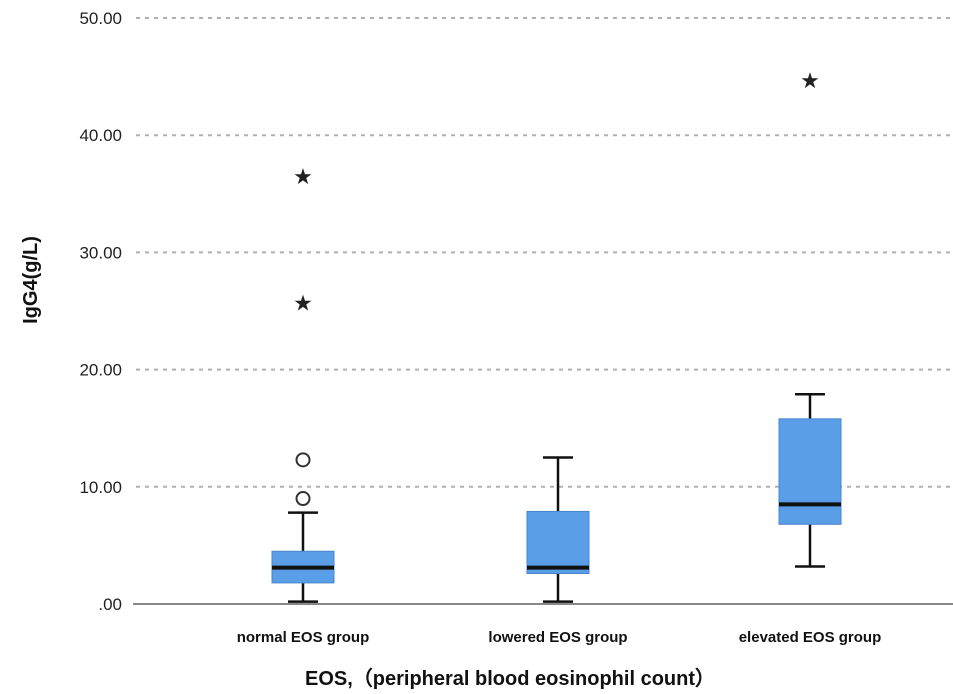  Describe the element at coordinates (100, 252) in the screenshot. I see `y-tick-label: 30.00` at that location.